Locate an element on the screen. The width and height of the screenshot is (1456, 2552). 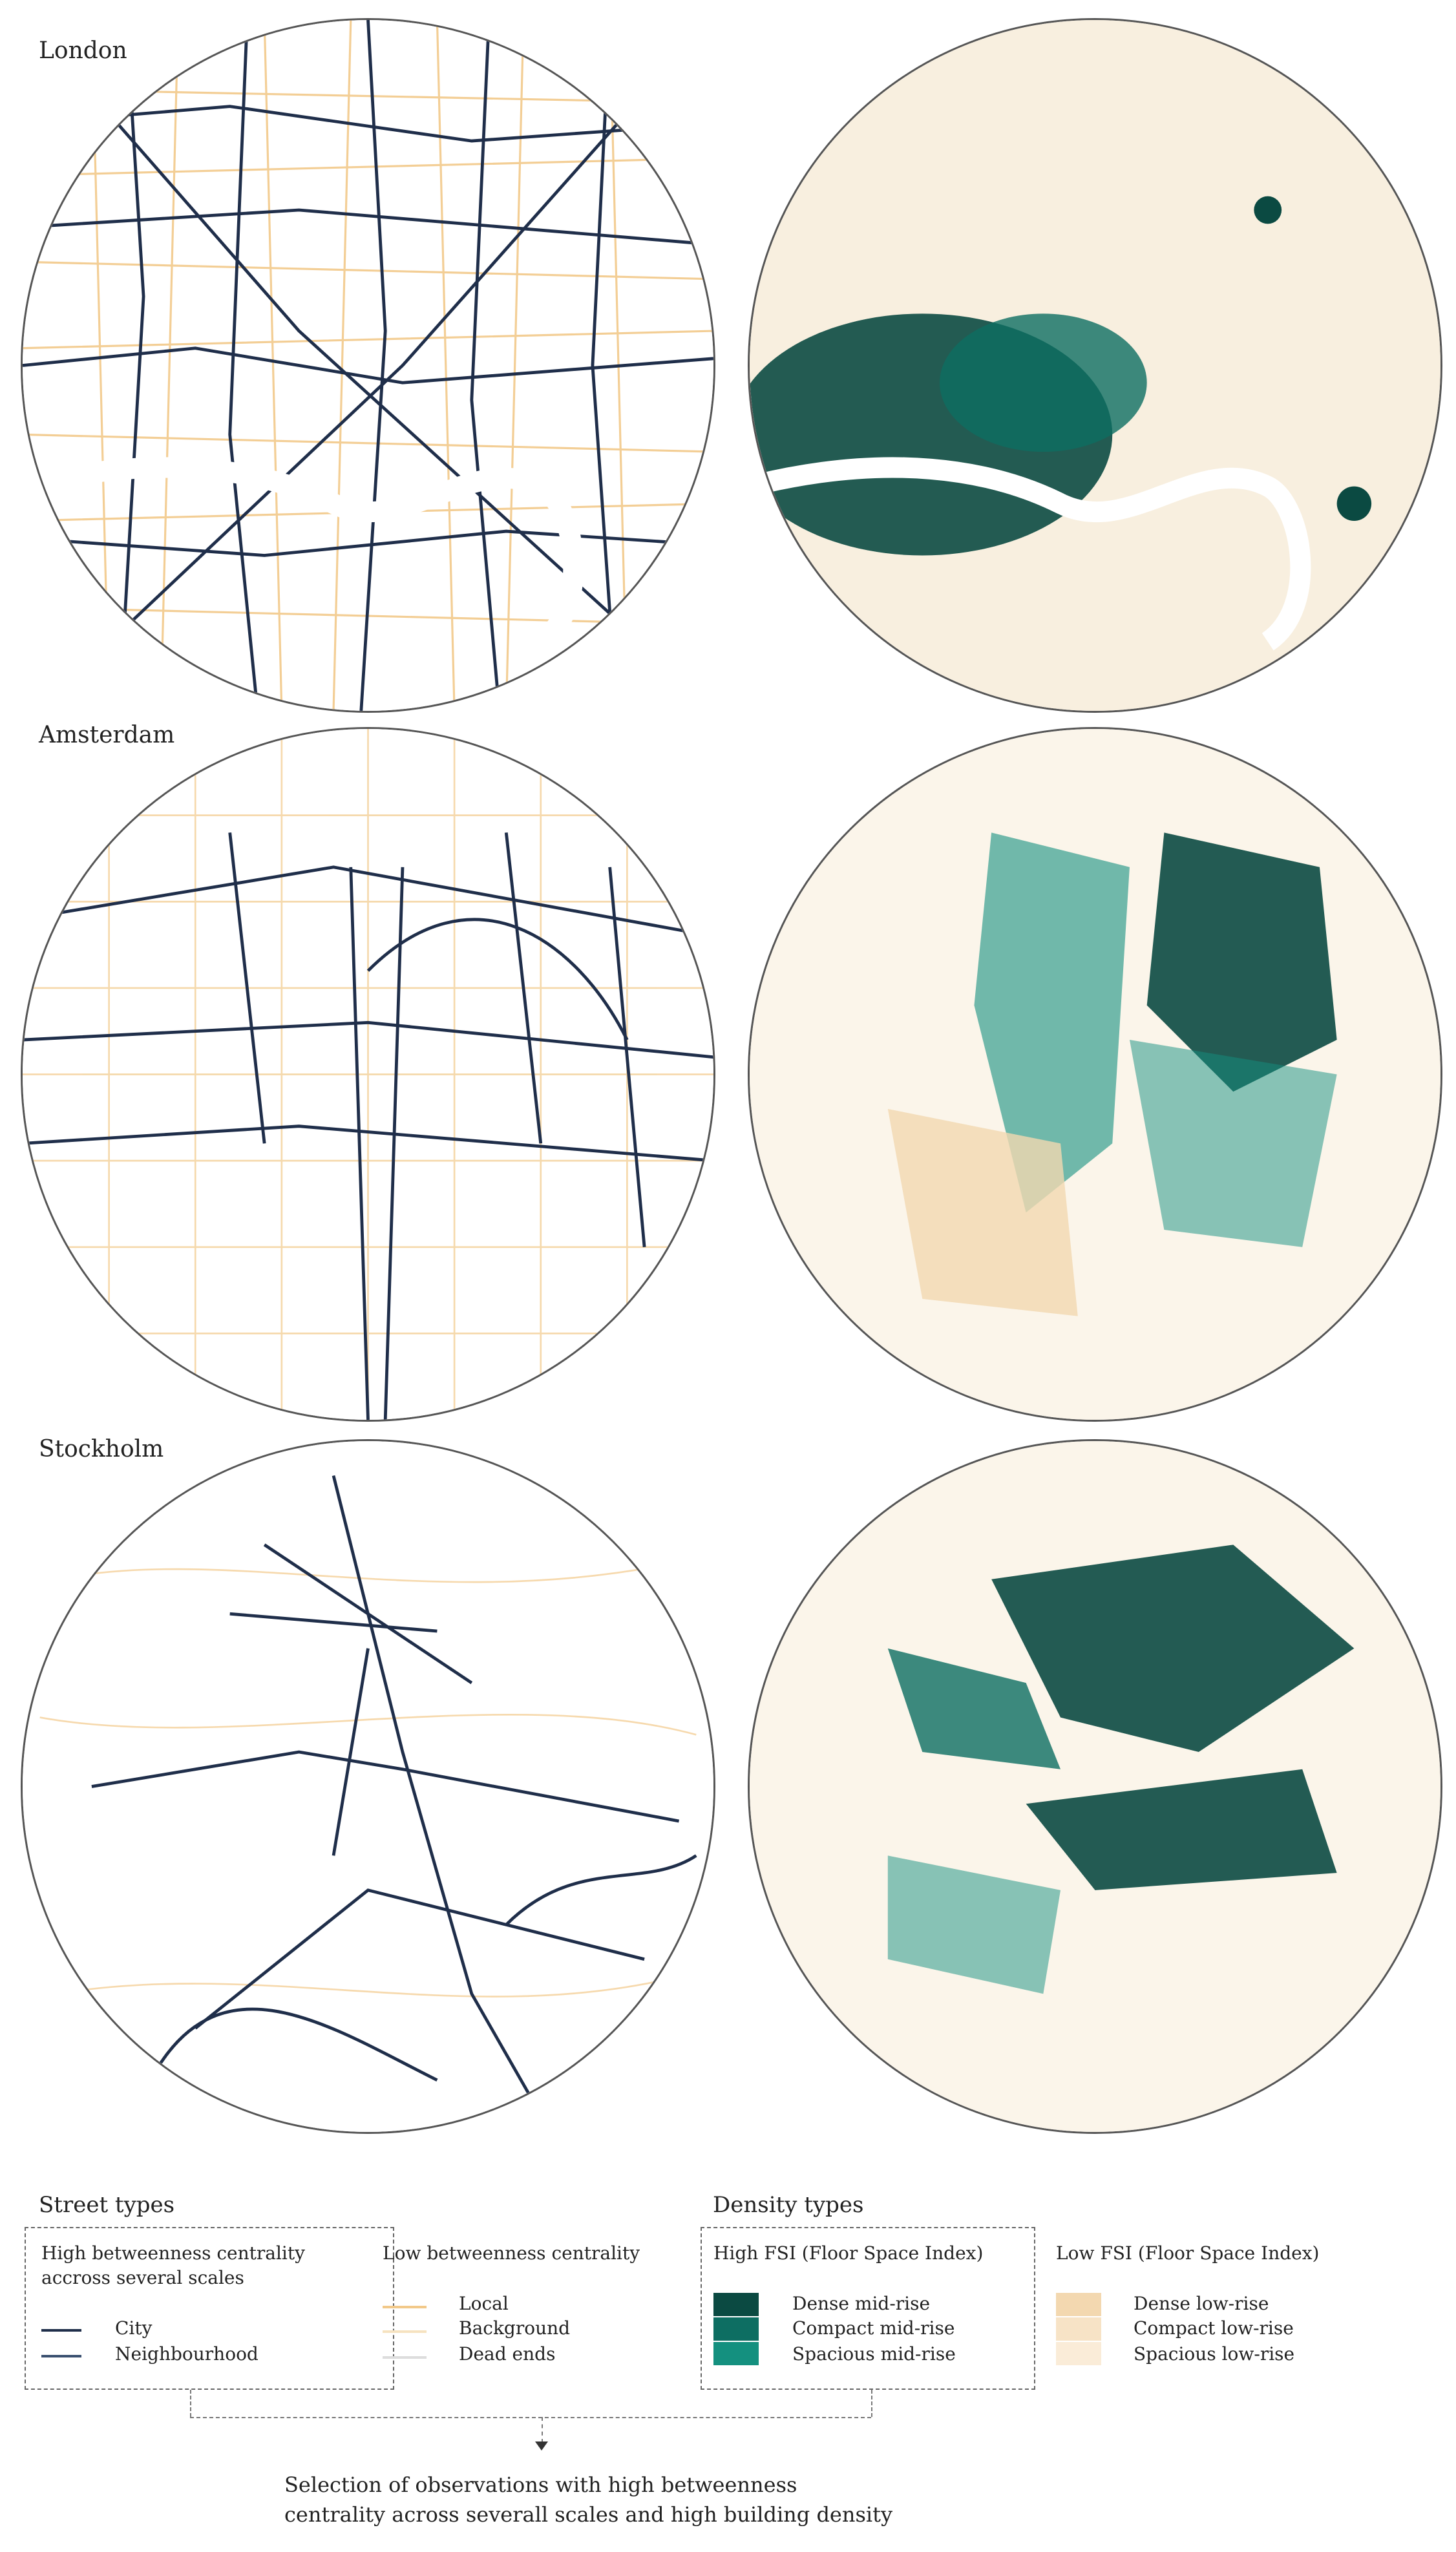
background-street-swatch is located at coordinates (405, 2331).